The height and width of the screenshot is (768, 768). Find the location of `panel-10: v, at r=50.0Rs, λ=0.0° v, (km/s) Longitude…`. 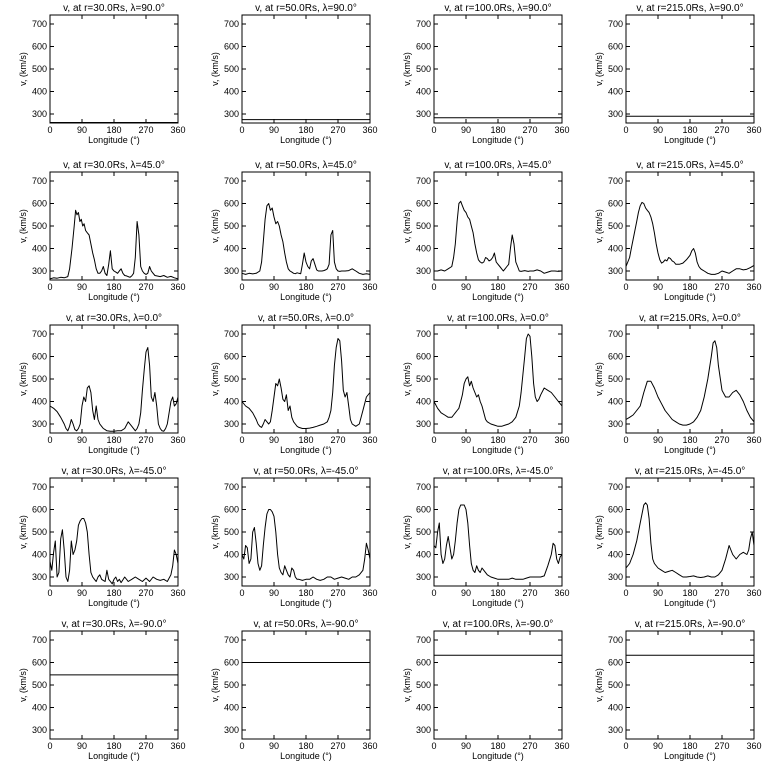

panel-10: v, at r=50.0Rs, λ=0.0° v, (km/s) Longitude… is located at coordinates (294, 384).